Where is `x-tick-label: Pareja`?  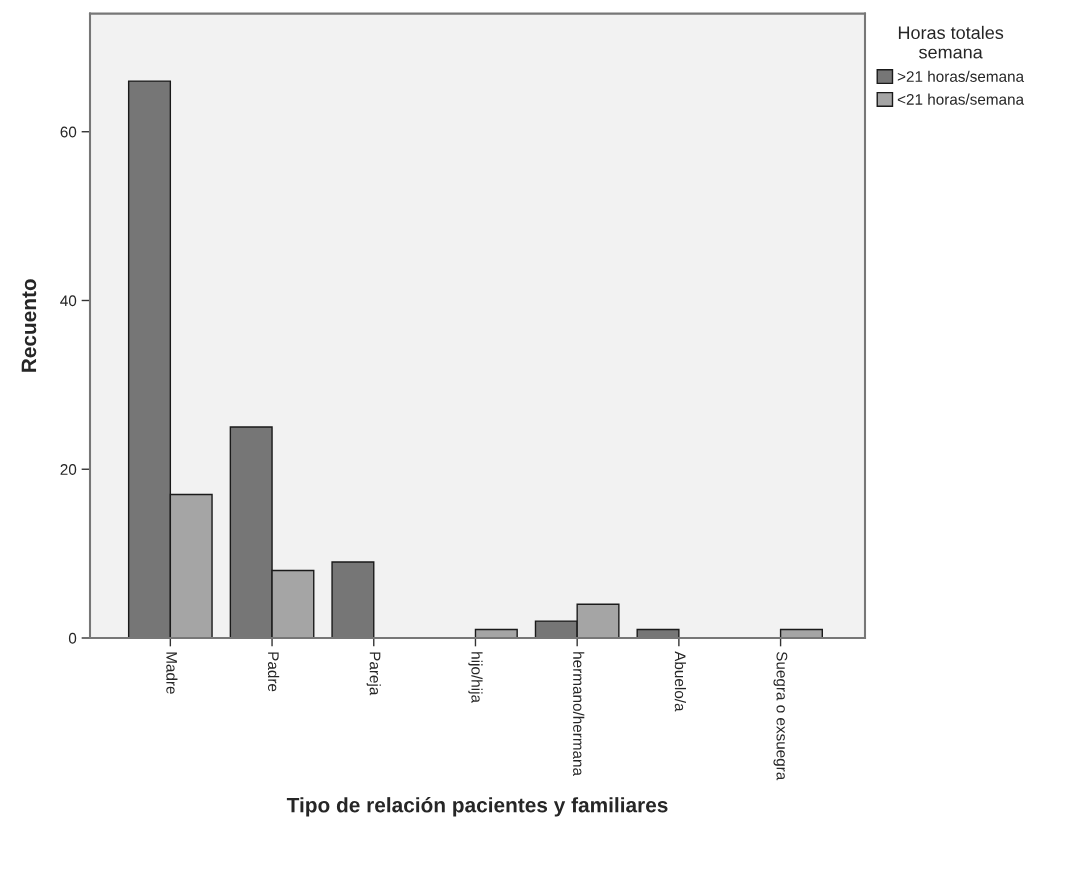
x-tick-label: Pareja is located at coordinates (373, 674).